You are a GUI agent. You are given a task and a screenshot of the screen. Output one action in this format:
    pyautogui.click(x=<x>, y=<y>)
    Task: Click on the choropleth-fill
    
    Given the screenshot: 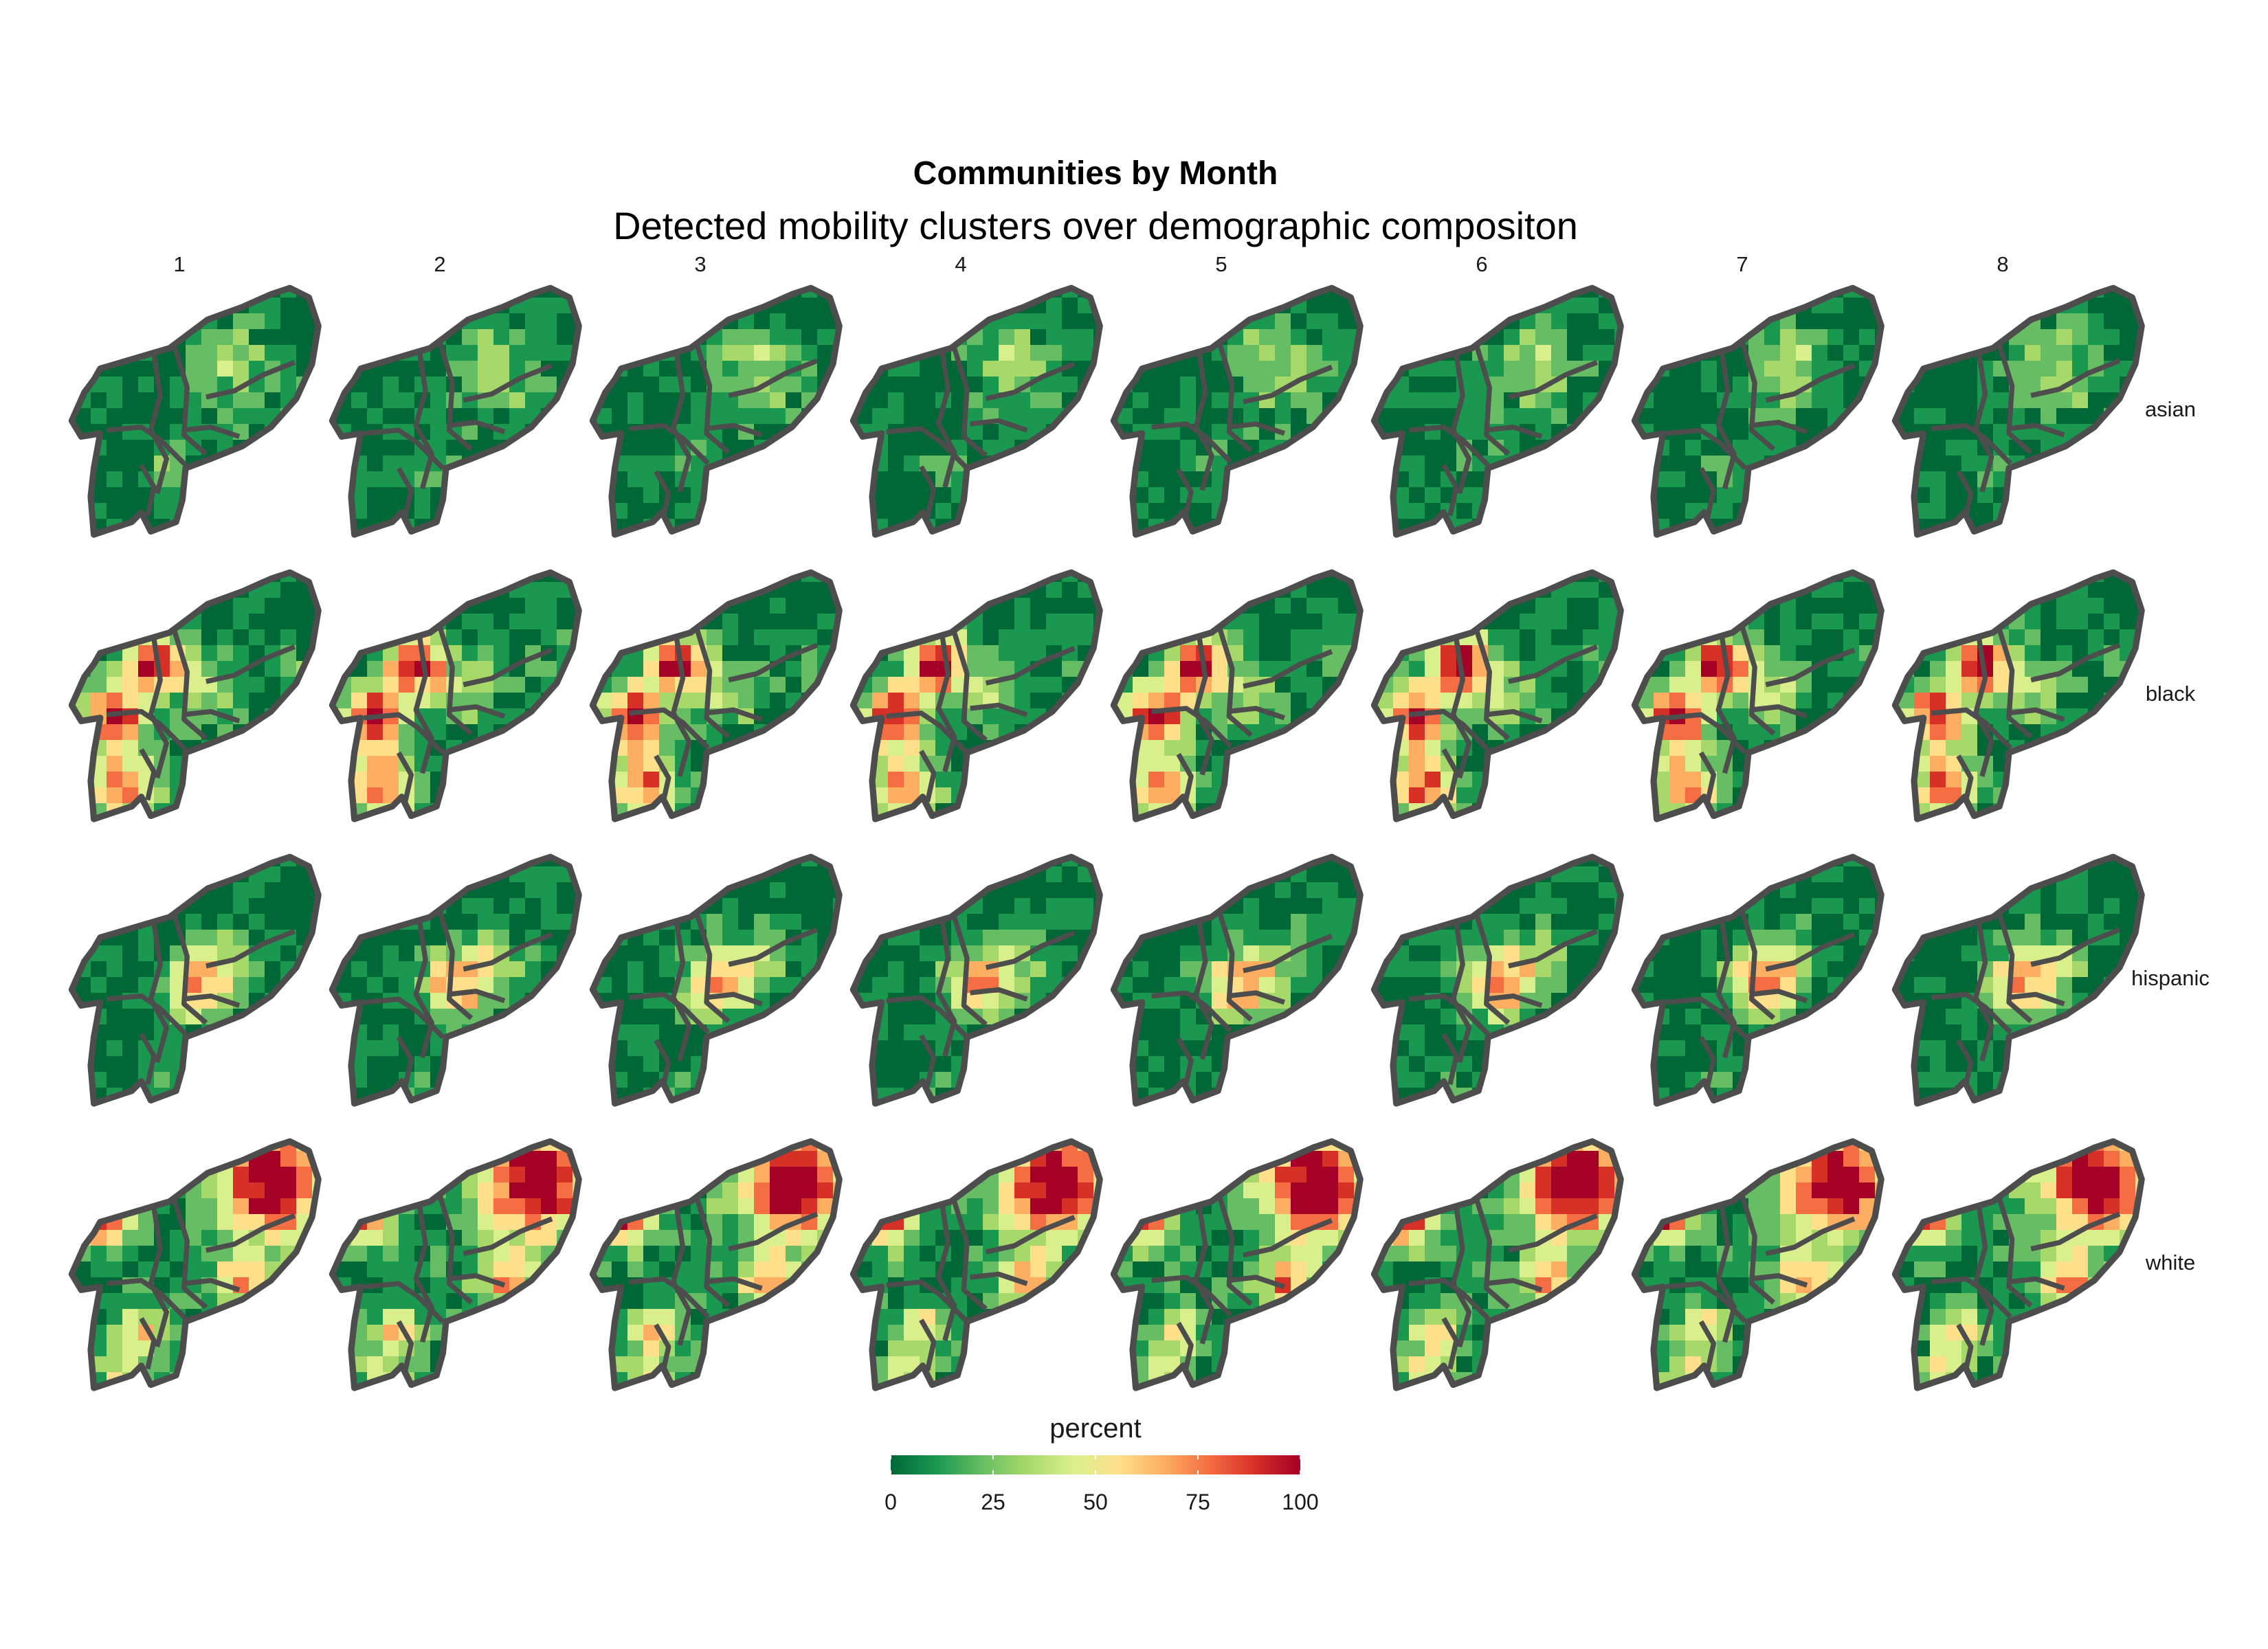 What is the action you would take?
    pyautogui.click(x=455, y=411)
    